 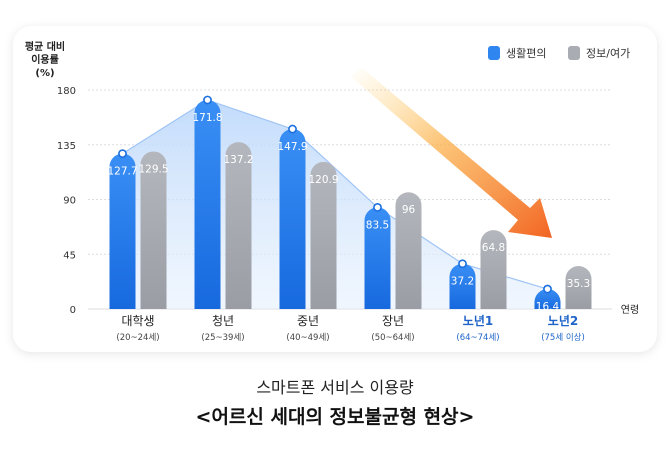 I want to click on y-tick-label: 0, so click(x=73, y=310).